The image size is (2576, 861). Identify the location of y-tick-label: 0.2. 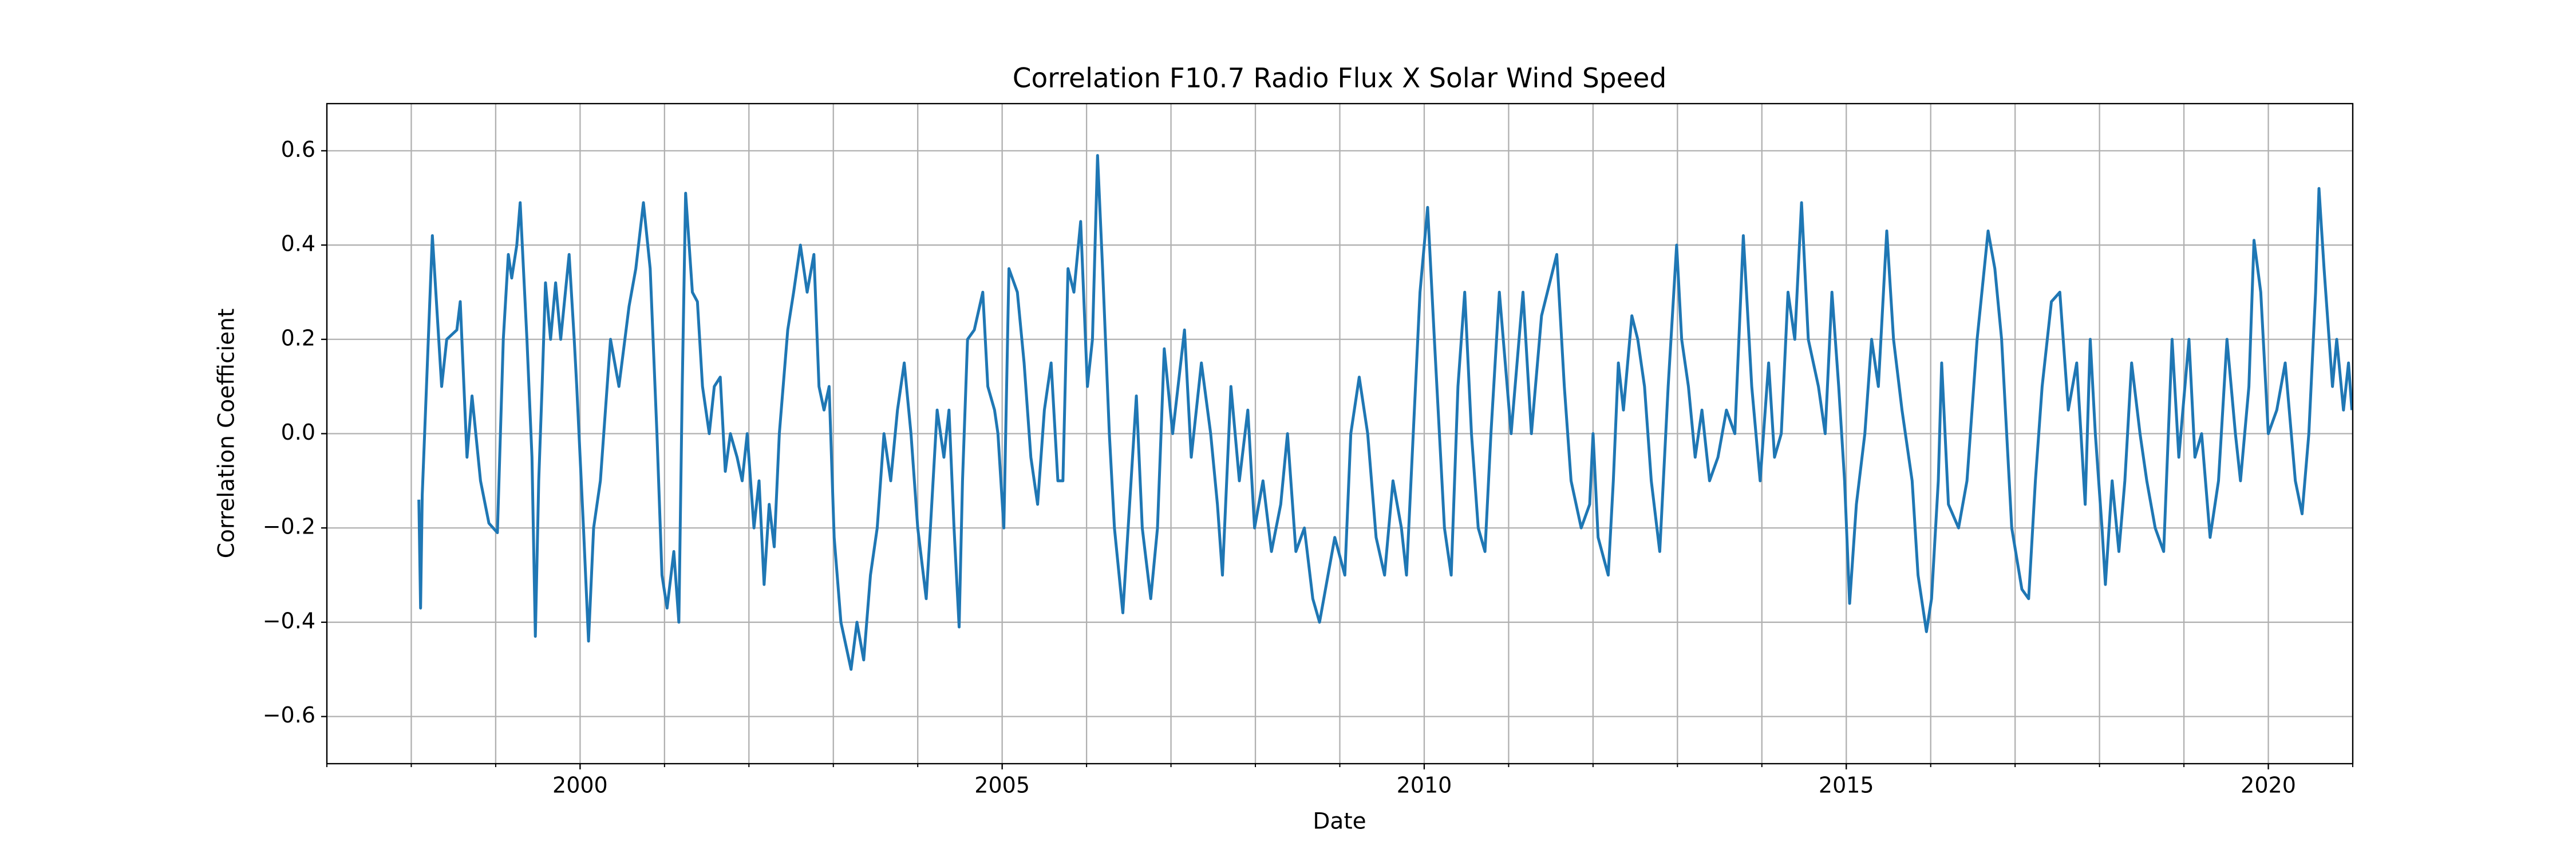
(298, 337).